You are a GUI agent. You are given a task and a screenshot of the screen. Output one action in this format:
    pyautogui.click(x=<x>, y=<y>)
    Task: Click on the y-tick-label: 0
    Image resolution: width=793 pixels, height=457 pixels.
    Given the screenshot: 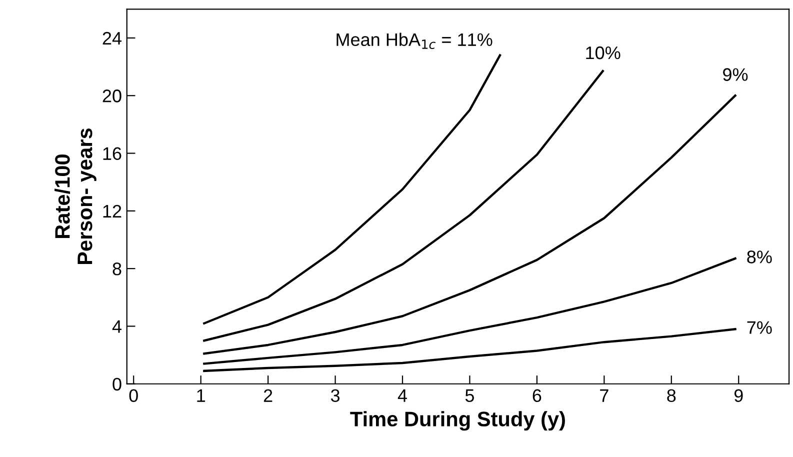 What is the action you would take?
    pyautogui.click(x=117, y=384)
    